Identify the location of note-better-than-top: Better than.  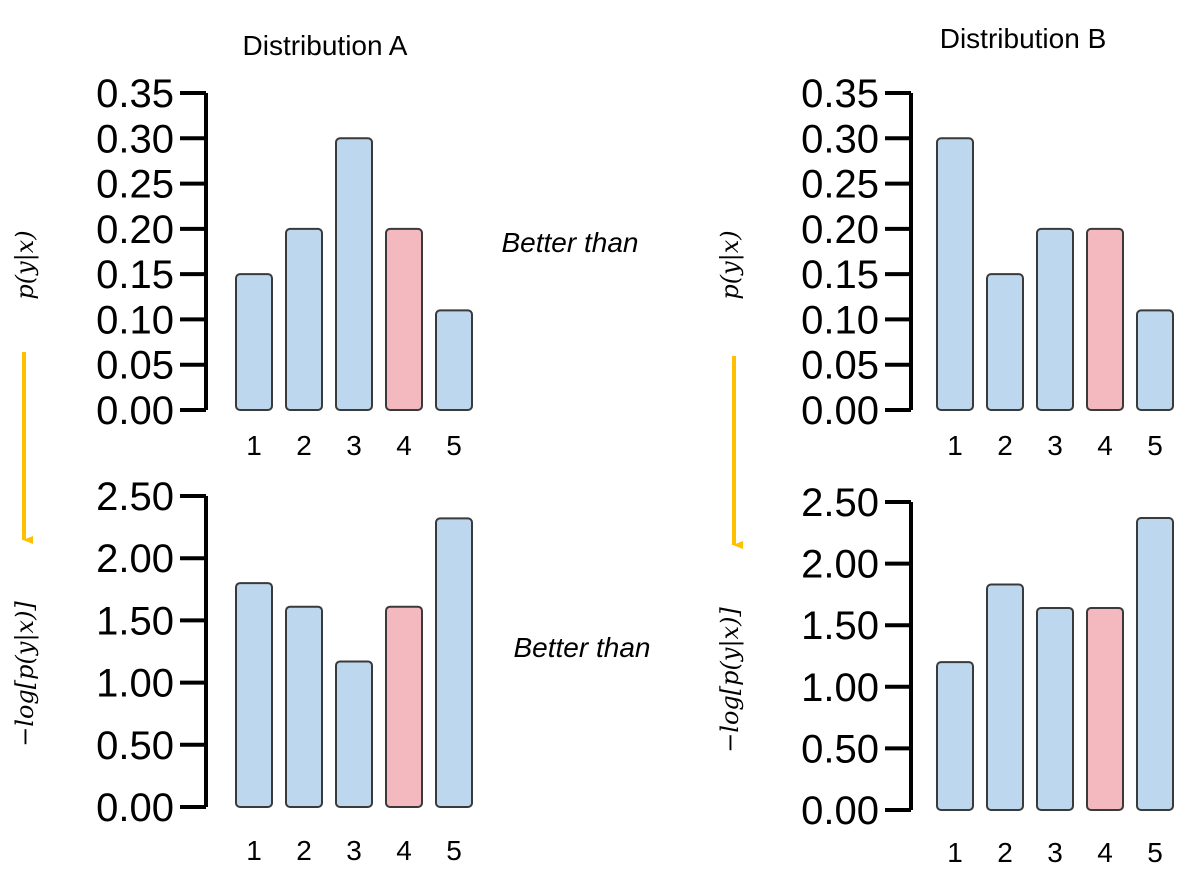
(570, 242).